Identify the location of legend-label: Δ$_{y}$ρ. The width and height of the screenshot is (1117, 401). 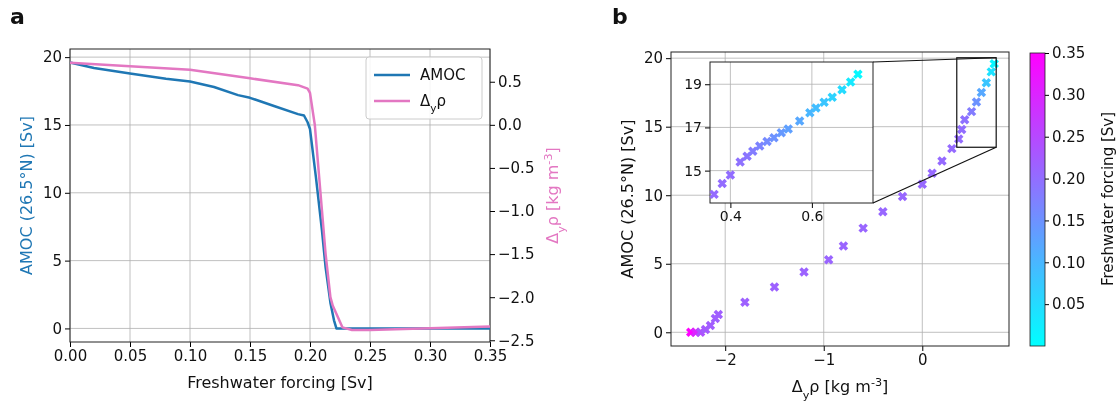
(433, 103).